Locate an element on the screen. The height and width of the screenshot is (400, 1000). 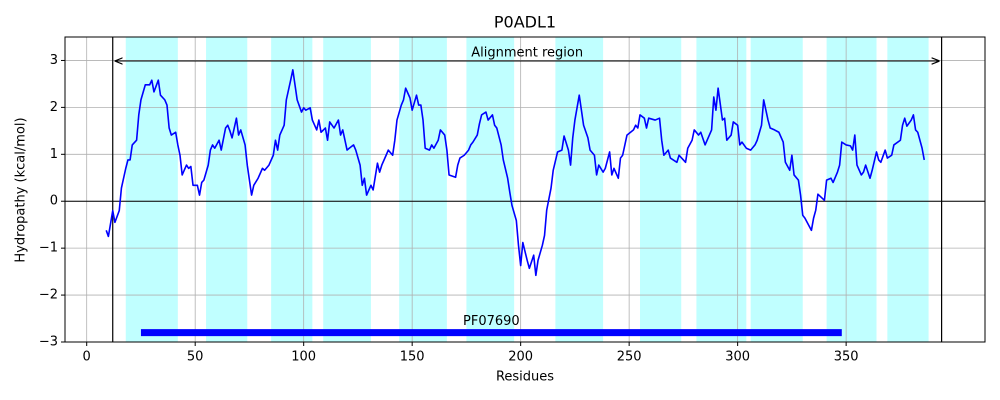
chart-title: P0ADL1 is located at coordinates (525, 22).